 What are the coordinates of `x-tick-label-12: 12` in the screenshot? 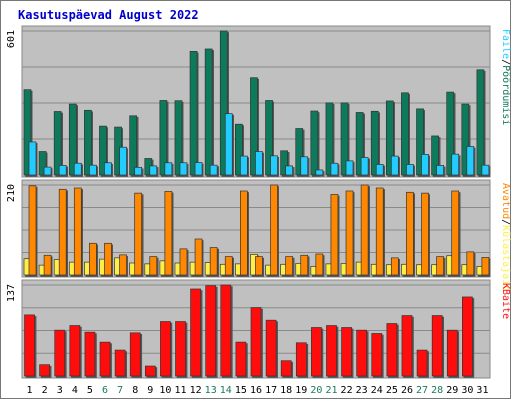 It's located at (196, 390).